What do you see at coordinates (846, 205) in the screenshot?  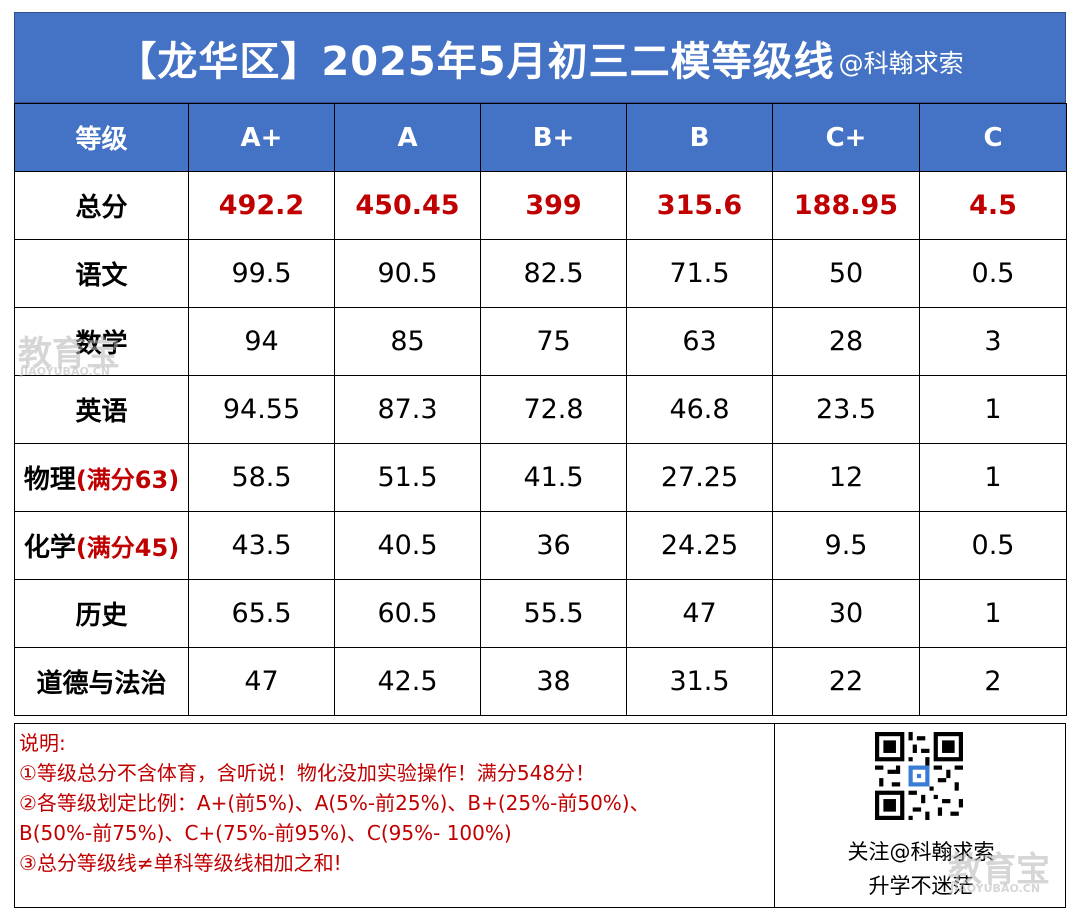 I see `score-cell: 188.95` at bounding box center [846, 205].